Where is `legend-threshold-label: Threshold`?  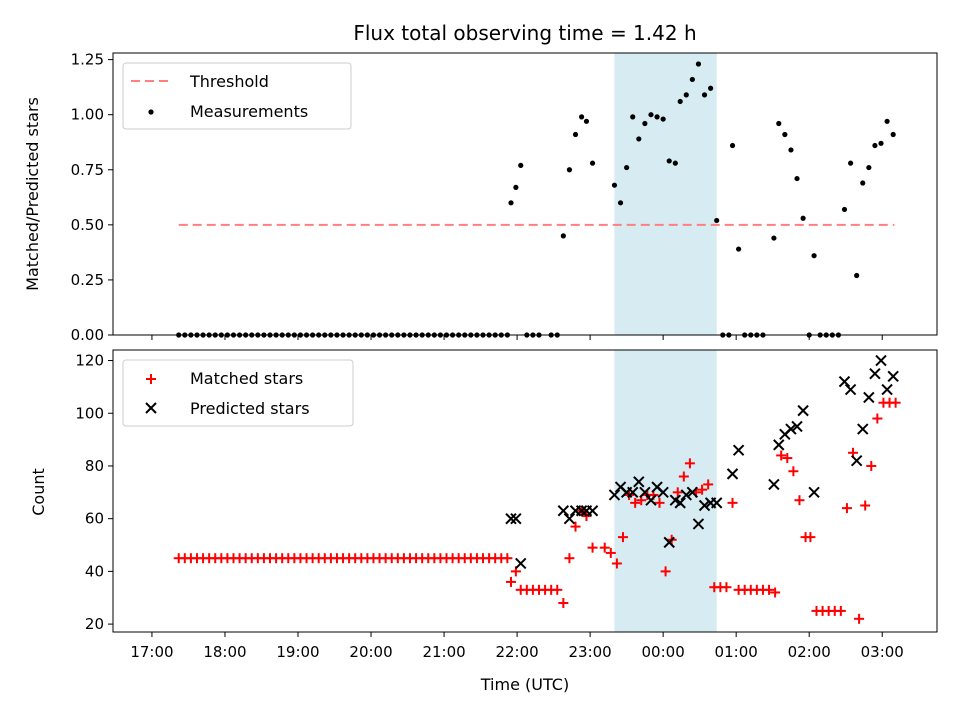 legend-threshold-label: Threshold is located at coordinates (229, 81).